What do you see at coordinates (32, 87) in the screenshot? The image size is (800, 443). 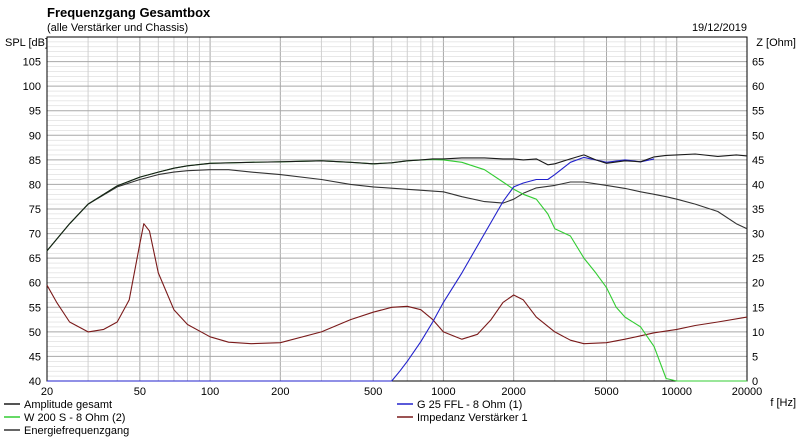 I see `y-left-tick-label: 100` at bounding box center [32, 87].